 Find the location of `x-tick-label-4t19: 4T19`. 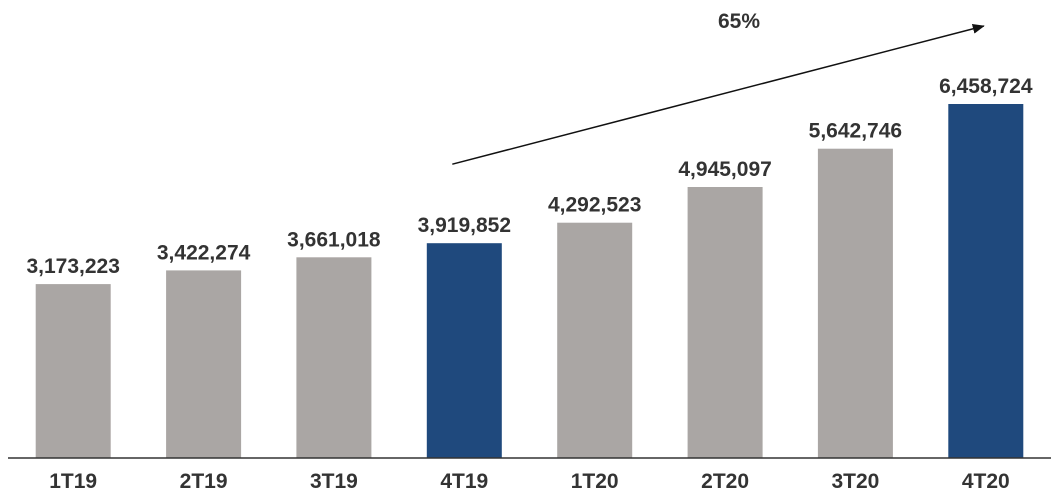

x-tick-label-4t19: 4T19 is located at coordinates (464, 481).